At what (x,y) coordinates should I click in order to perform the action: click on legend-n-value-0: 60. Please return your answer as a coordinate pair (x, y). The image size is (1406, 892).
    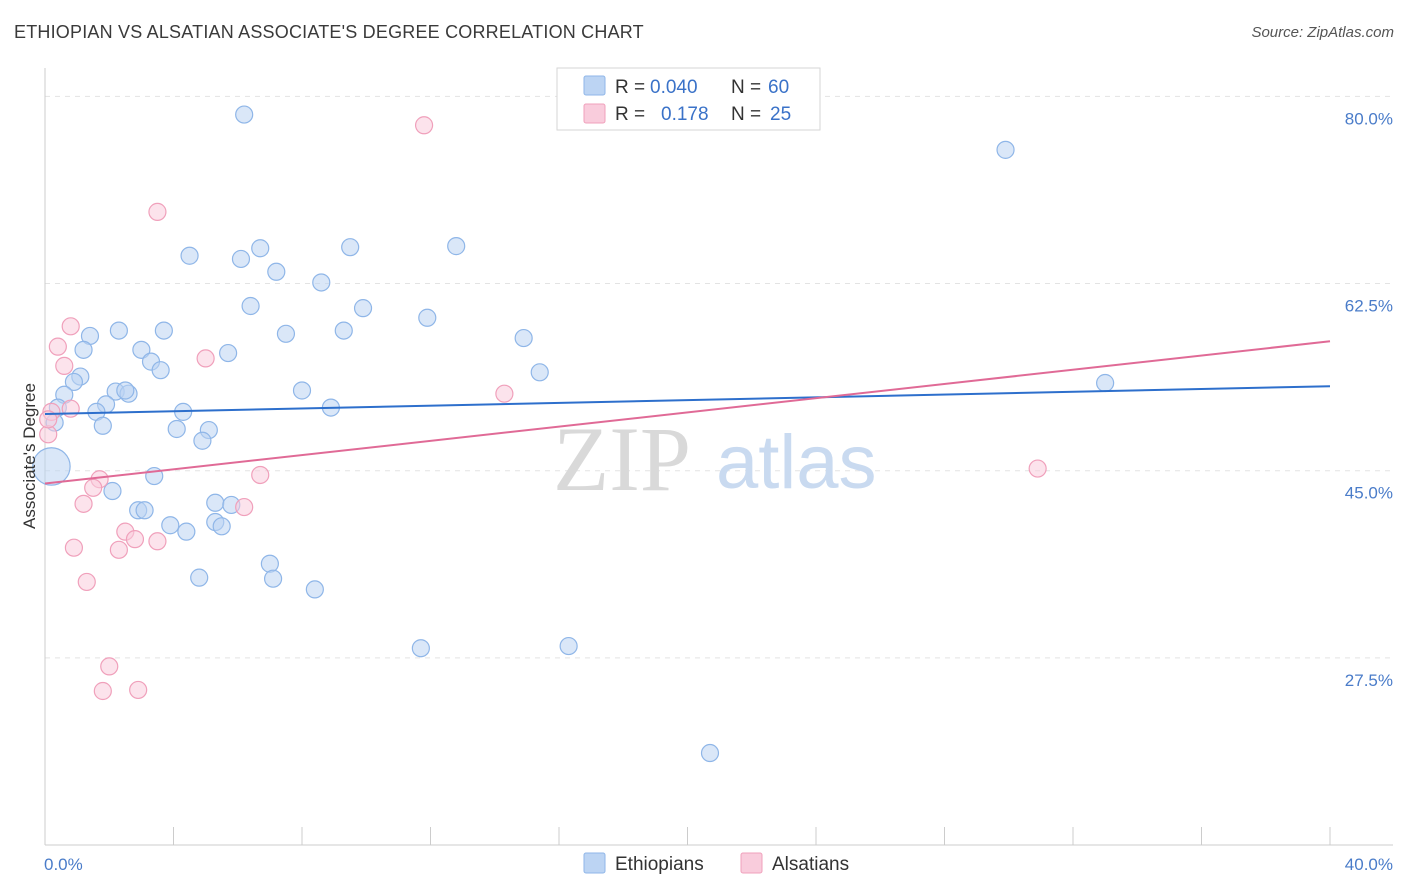
    Looking at the image, I should click on (778, 87).